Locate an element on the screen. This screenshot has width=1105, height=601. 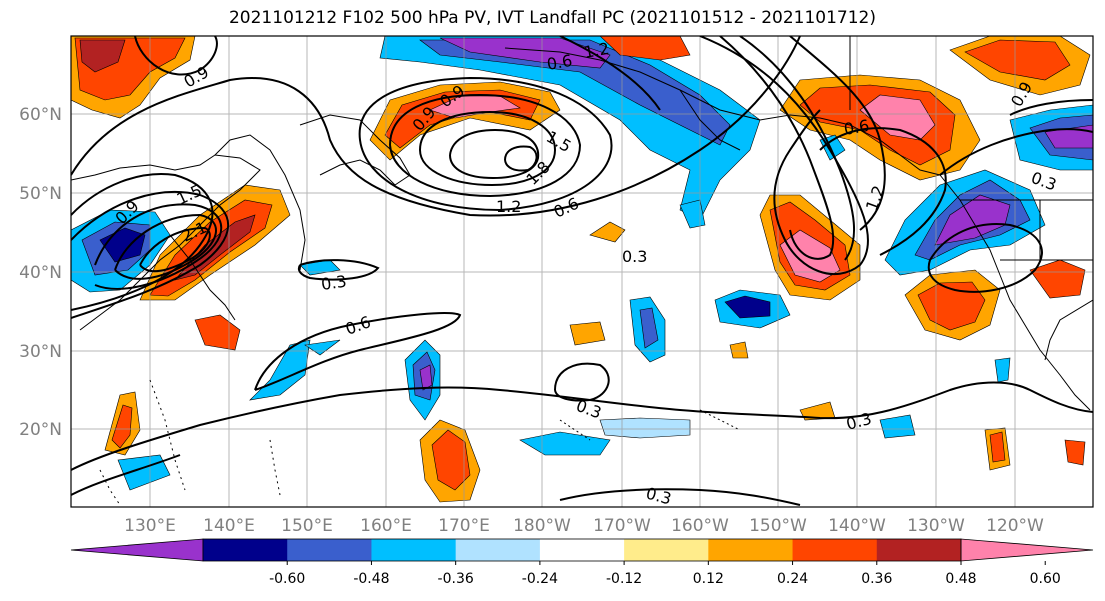
colorbar-extend-low is located at coordinates (137, 550).